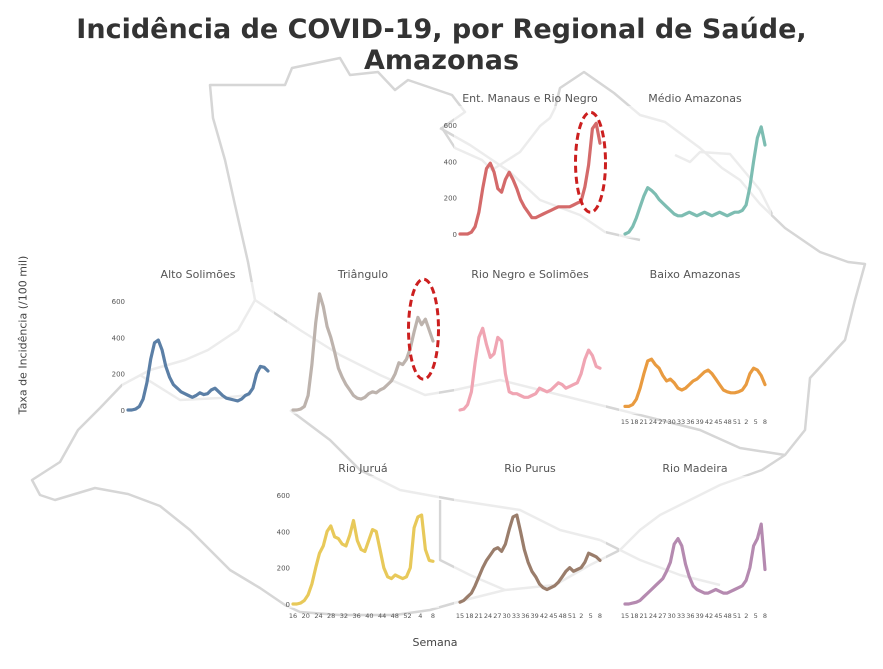 Image resolution: width=883 pixels, height=669 pixels. I want to click on panel-alto-solimoes: Alto Solimões 0 200 400 600, so click(195, 352).